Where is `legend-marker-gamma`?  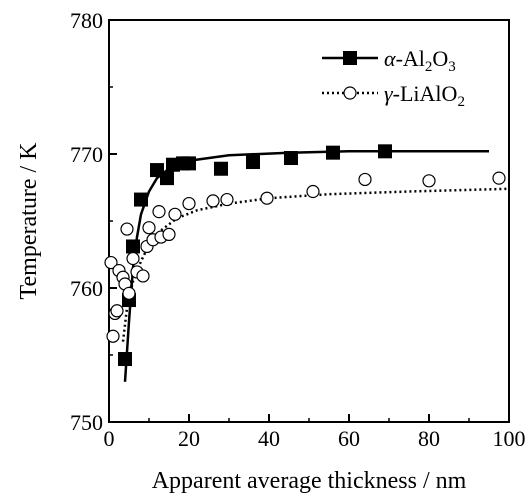 legend-marker-gamma is located at coordinates (350, 93).